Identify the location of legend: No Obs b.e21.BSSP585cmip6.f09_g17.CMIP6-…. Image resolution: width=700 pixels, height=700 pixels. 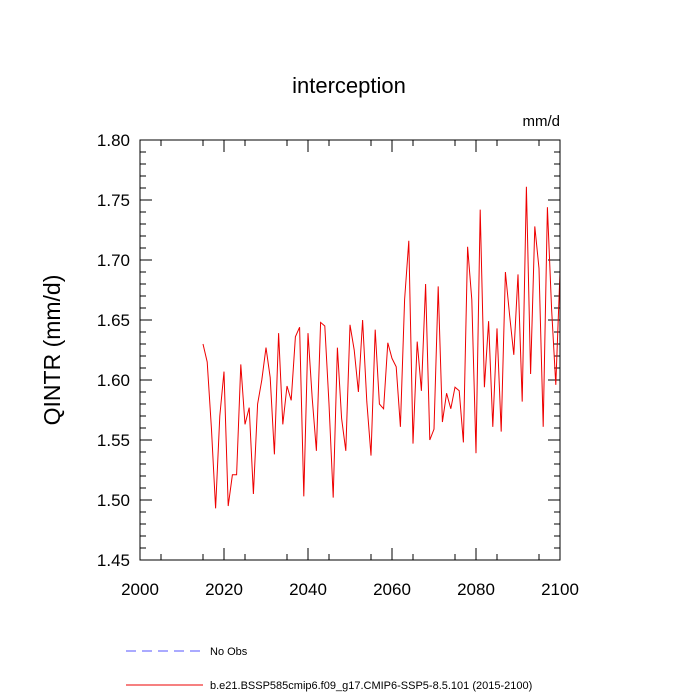
(329, 669).